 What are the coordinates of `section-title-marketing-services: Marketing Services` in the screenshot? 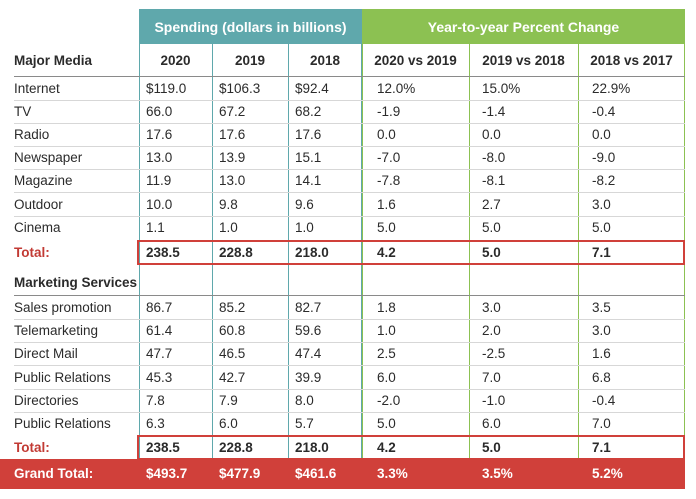 It's located at (76, 282).